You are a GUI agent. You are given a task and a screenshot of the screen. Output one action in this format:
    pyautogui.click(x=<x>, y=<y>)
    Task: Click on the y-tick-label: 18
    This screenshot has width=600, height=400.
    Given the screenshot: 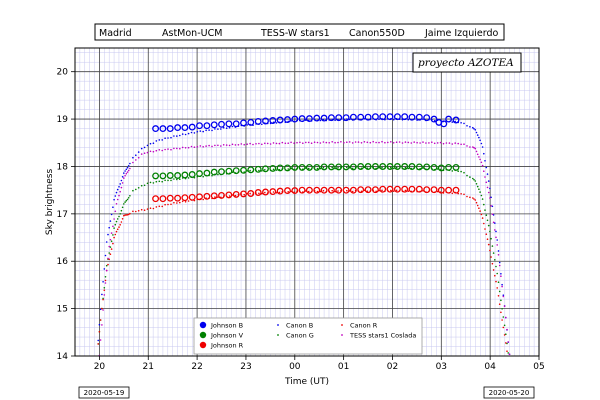 What is the action you would take?
    pyautogui.click(x=63, y=167)
    